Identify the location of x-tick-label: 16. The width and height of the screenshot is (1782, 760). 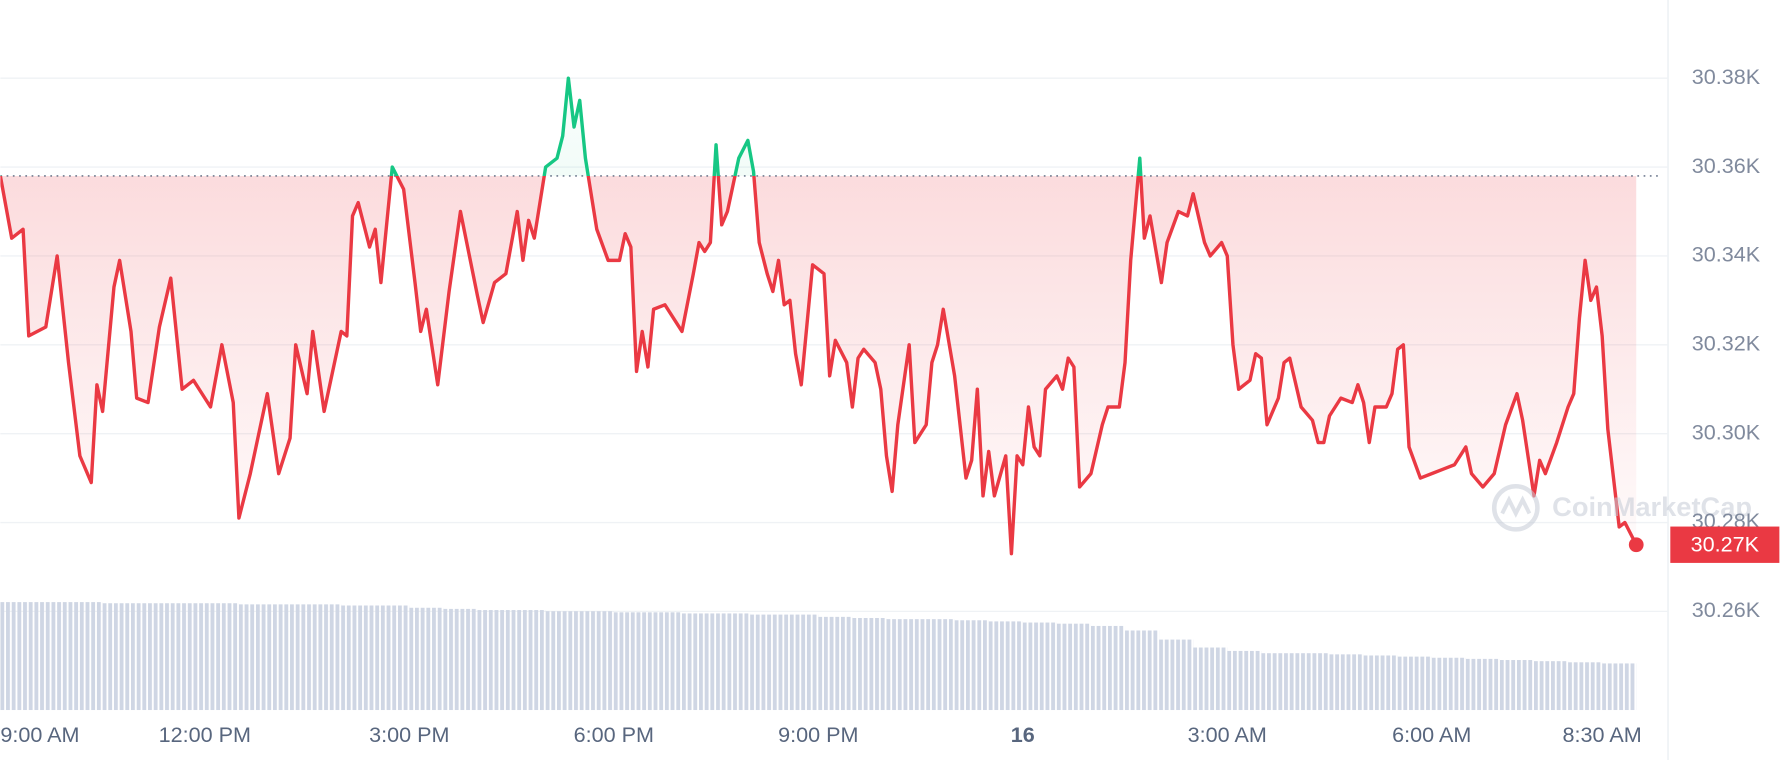
(1023, 734).